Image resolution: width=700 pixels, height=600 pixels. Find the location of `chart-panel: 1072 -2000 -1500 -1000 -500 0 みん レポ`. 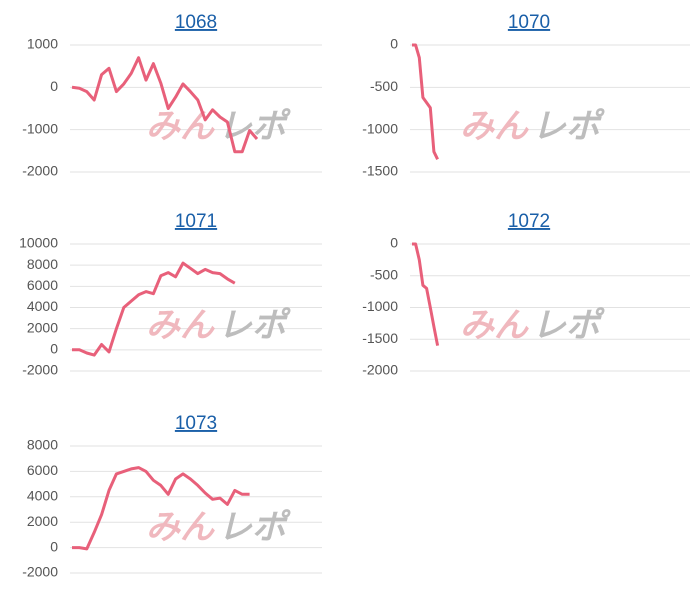

chart-panel: 1072 -2000 -1500 -1000 -500 0 みん レポ is located at coordinates (526, 294).